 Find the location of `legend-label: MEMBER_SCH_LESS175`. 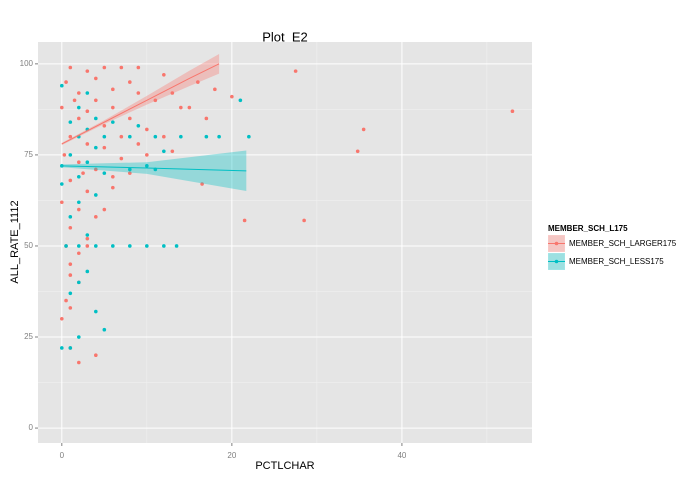

legend-label: MEMBER_SCH_LESS175 is located at coordinates (616, 261).